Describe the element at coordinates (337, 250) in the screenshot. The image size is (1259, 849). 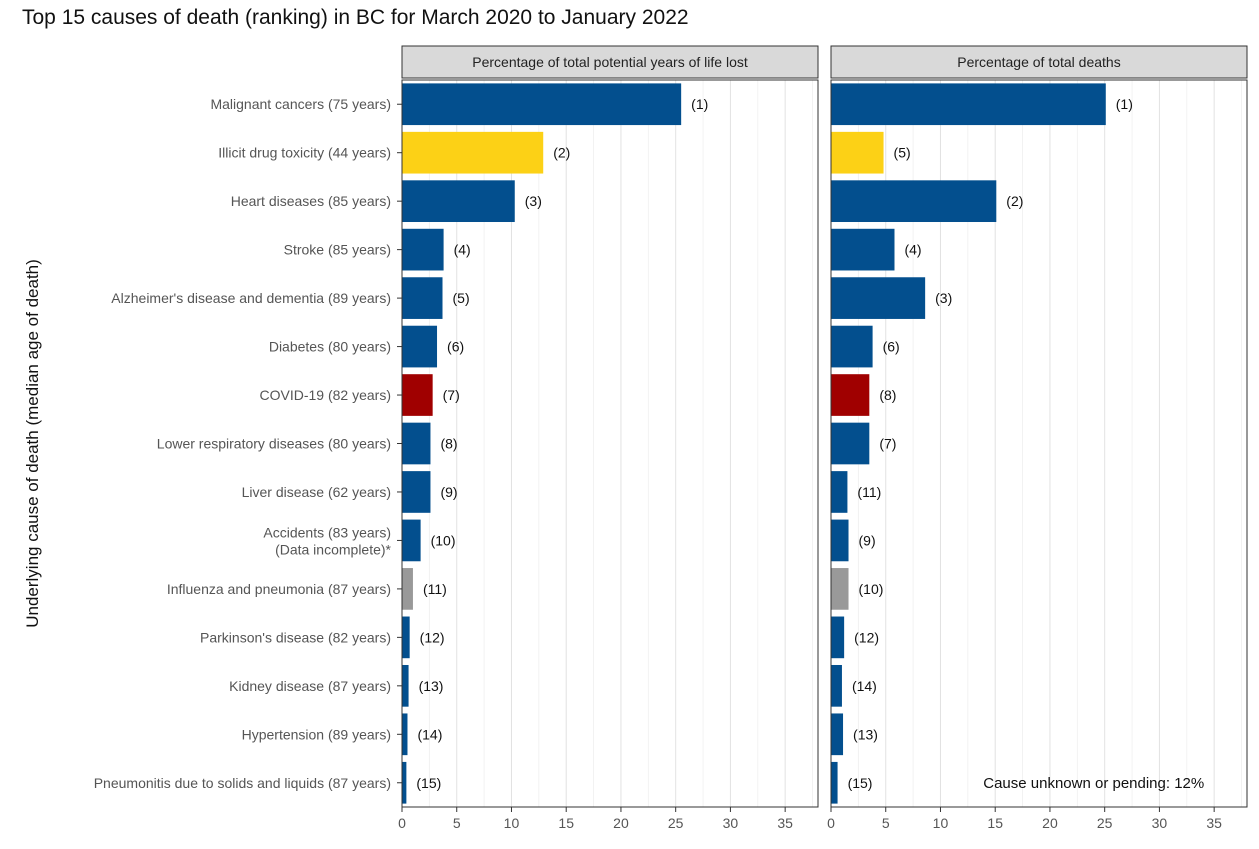
I see `category-label: Stroke (85 years)` at that location.